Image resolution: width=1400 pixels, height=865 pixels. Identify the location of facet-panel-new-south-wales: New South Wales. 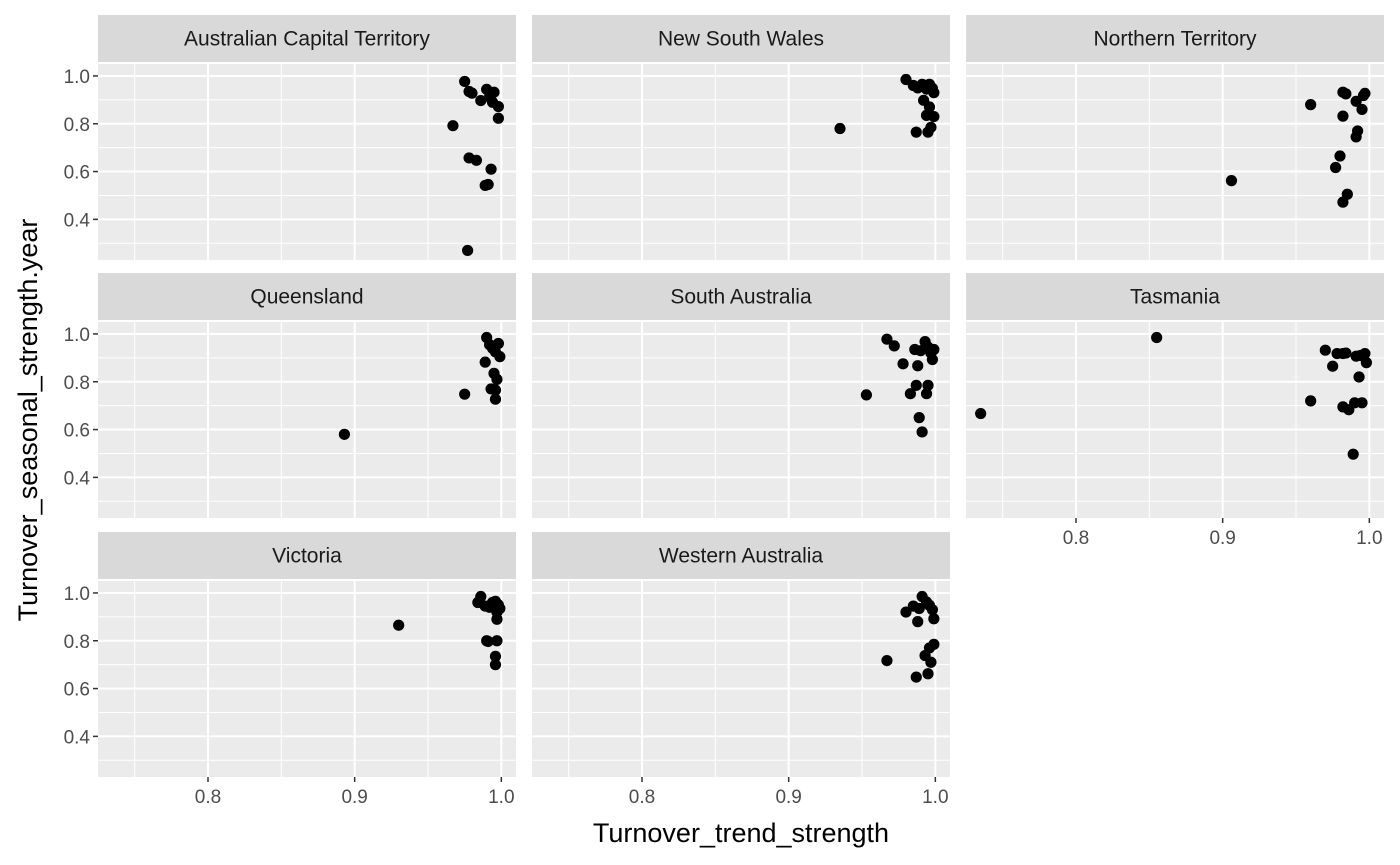
(741, 137).